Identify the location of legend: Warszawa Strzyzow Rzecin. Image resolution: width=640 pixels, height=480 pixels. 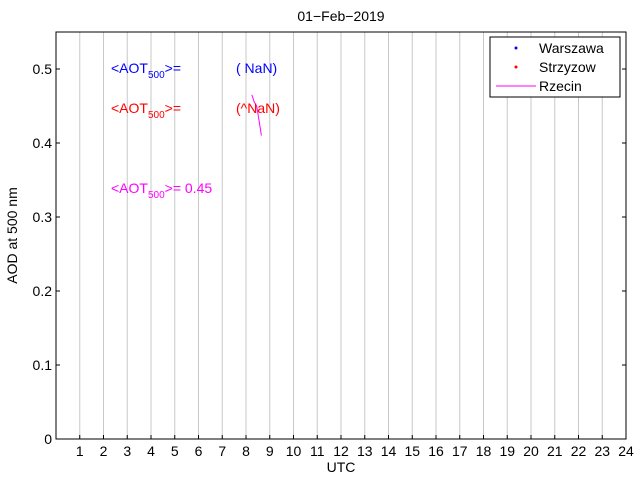
(555, 67).